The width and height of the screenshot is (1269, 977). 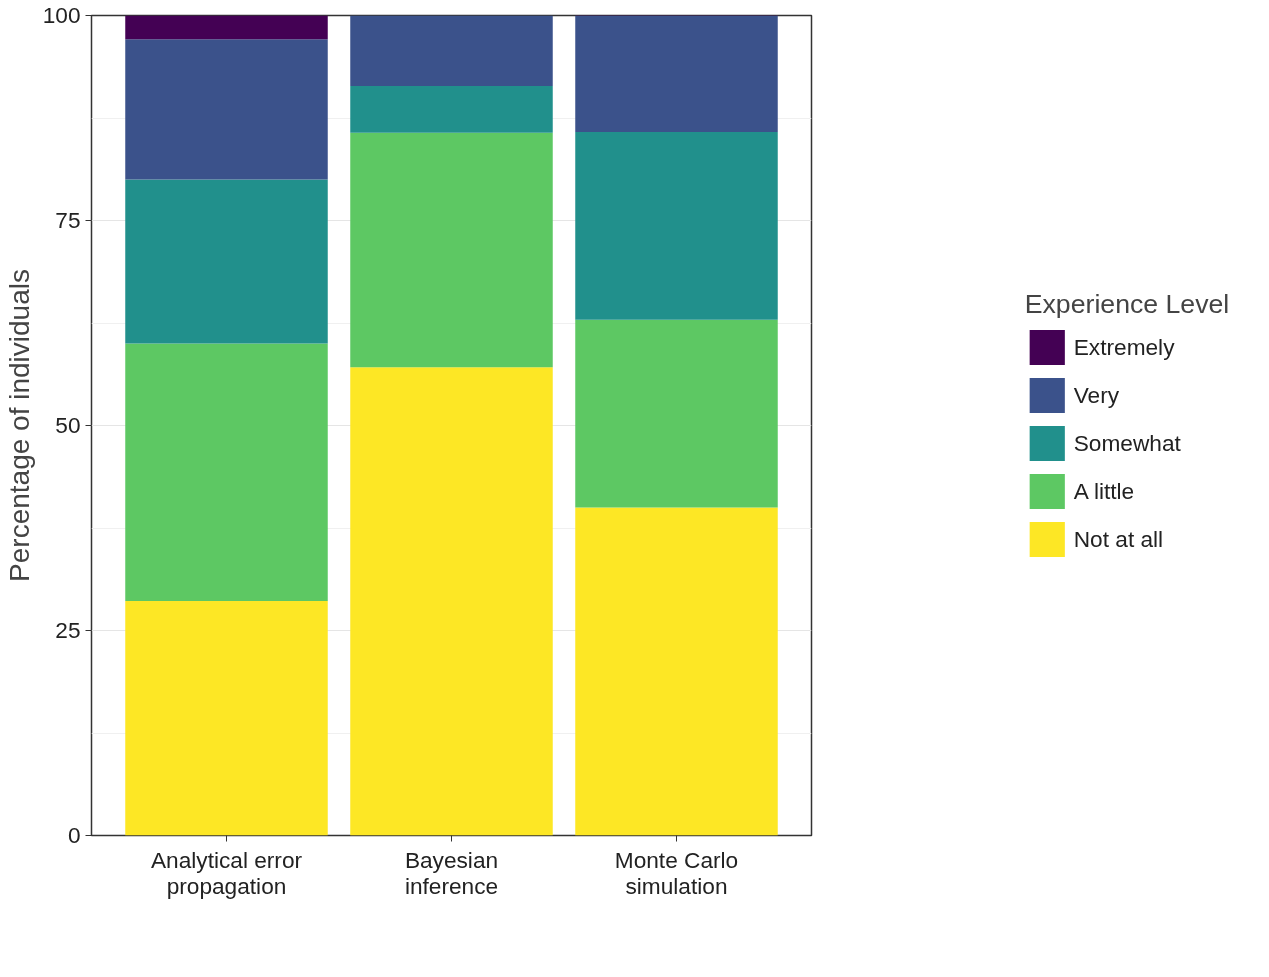 What do you see at coordinates (1104, 491) in the screenshot?
I see `legend-label: A little` at bounding box center [1104, 491].